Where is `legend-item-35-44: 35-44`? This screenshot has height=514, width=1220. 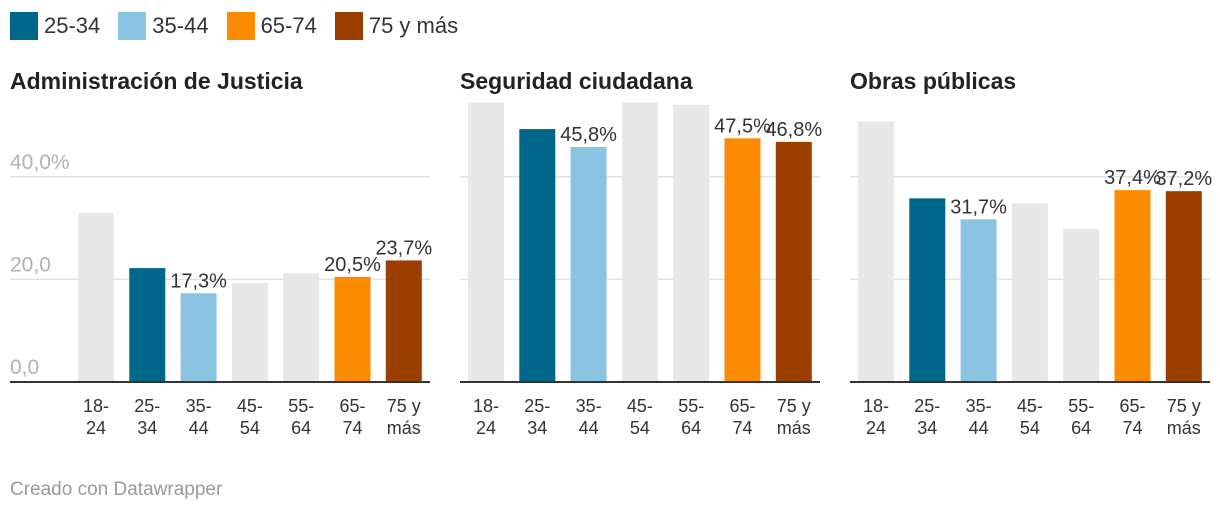 legend-item-35-44: 35-44 is located at coordinates (163, 26).